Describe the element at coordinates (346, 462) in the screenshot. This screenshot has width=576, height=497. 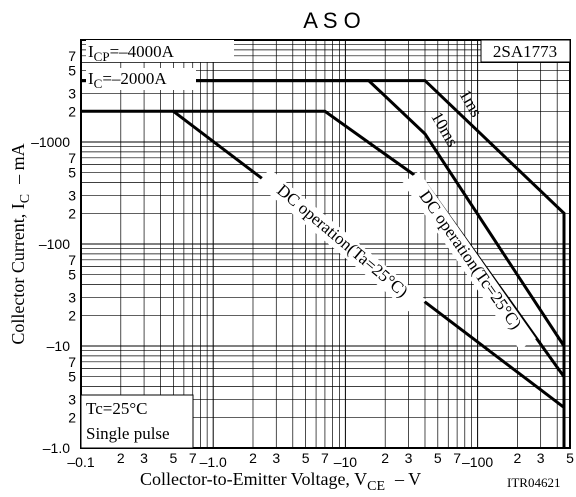
I see `x-major-tick-label: –10` at that location.